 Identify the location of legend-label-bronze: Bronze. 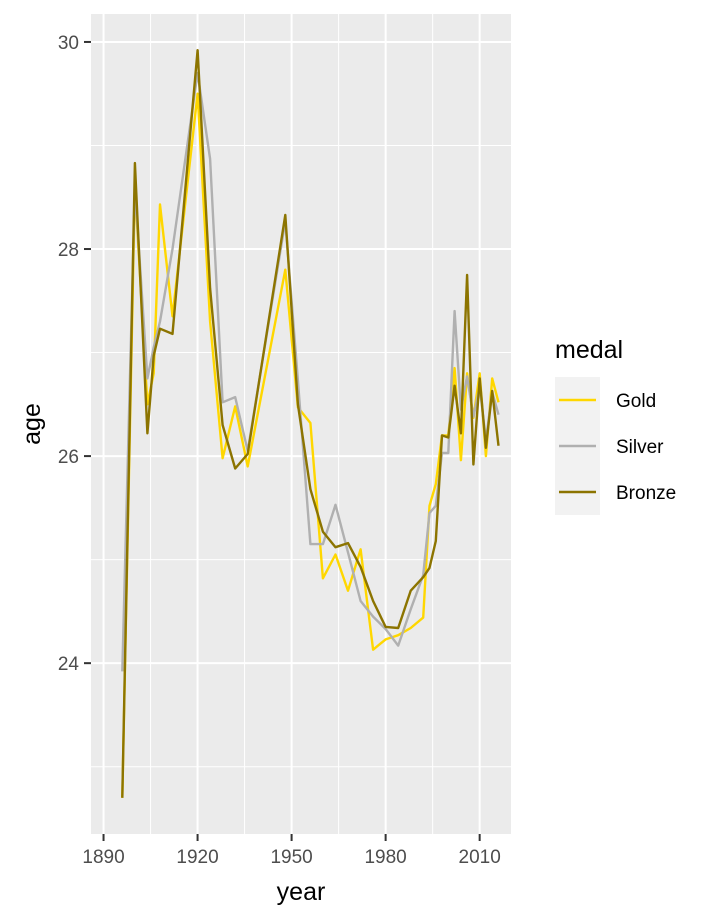
(646, 493).